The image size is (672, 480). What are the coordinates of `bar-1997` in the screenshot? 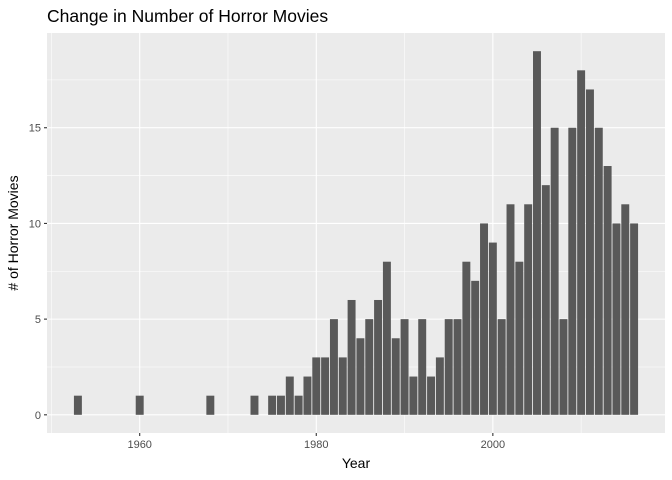 It's located at (466, 338).